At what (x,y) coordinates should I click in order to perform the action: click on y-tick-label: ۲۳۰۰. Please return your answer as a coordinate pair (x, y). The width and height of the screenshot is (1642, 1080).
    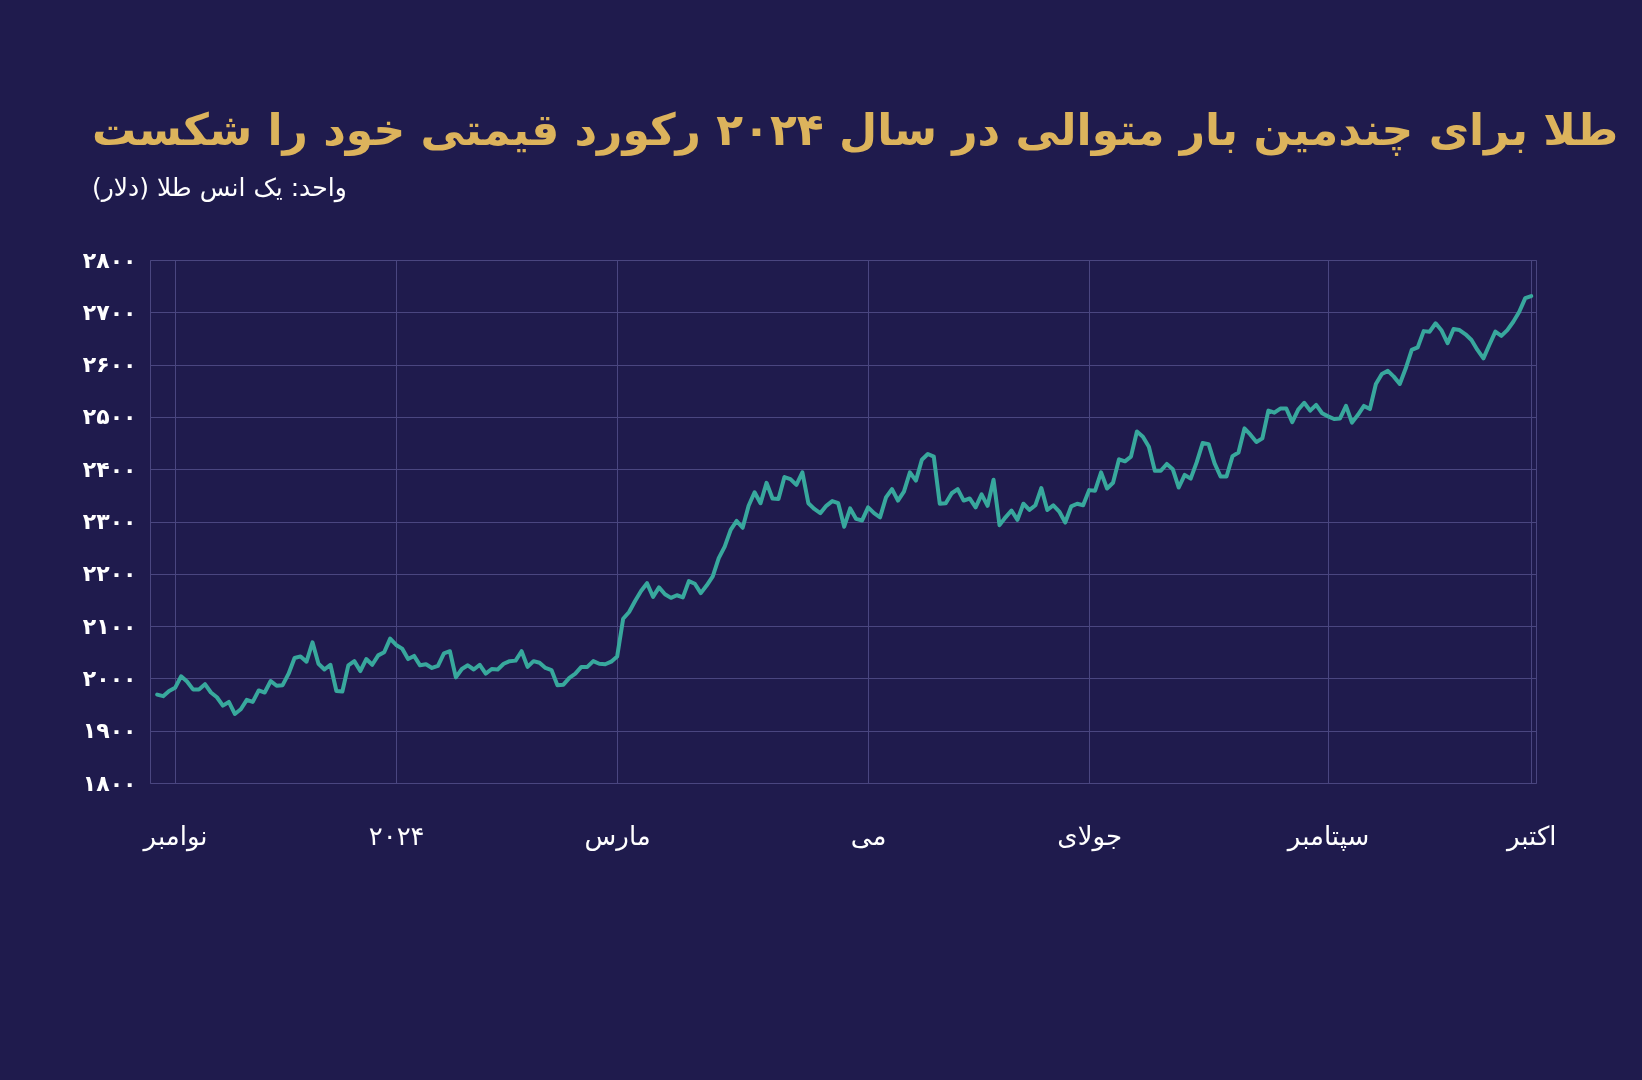
    Looking at the image, I should click on (109, 521).